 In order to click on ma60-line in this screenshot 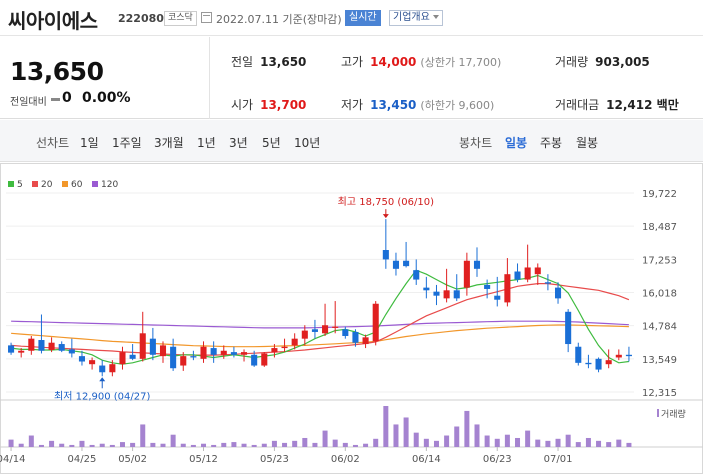, I will do `click(320, 336)`.